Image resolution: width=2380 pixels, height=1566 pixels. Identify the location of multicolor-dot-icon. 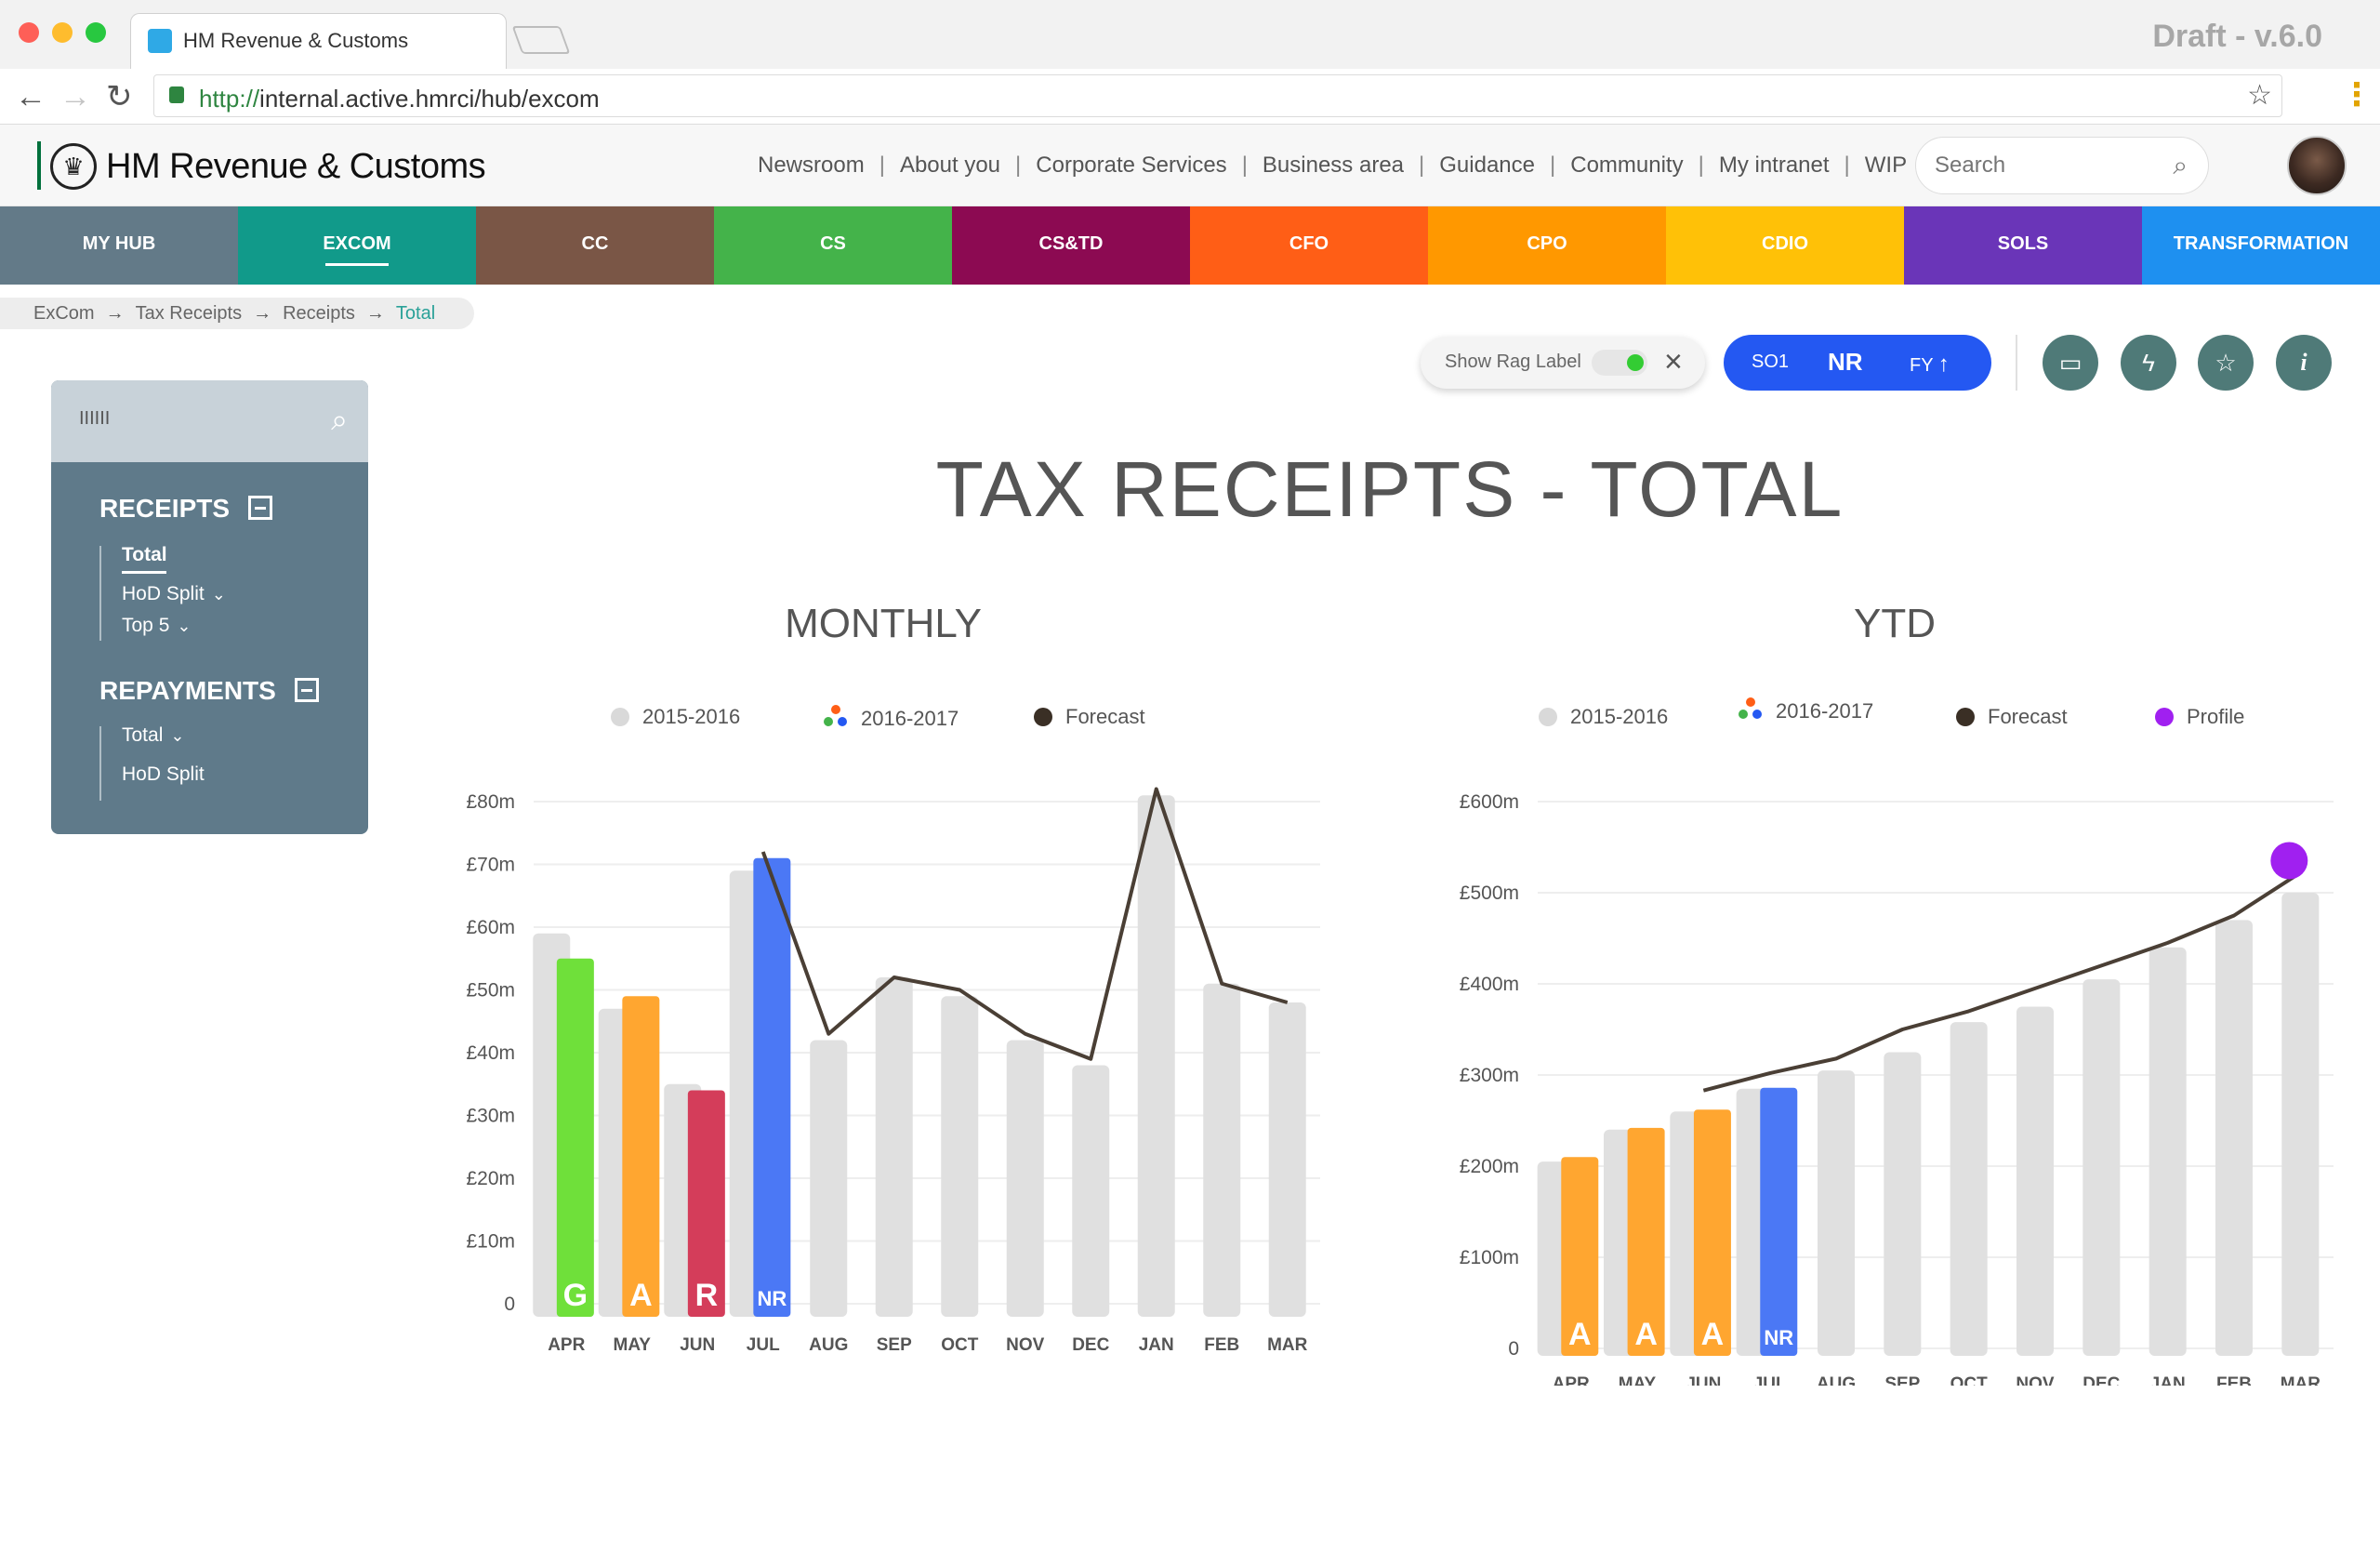
(836, 717).